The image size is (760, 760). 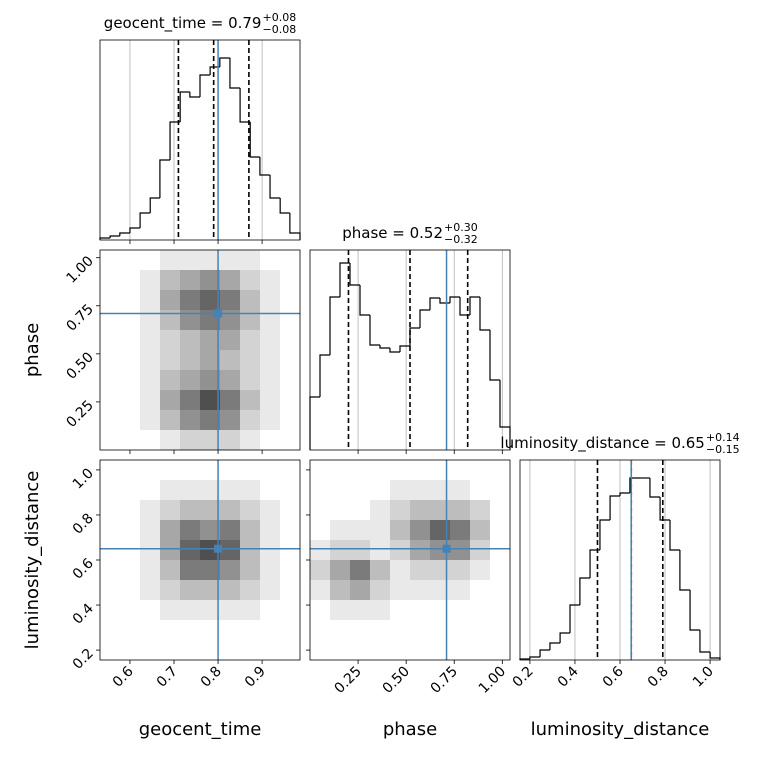 What do you see at coordinates (200, 140) in the screenshot?
I see `panel-frame` at bounding box center [200, 140].